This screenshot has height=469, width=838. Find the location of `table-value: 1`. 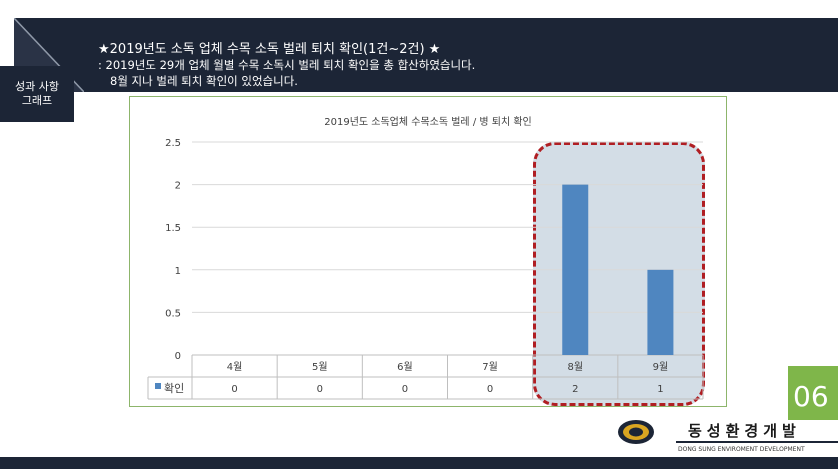

table-value: 1 is located at coordinates (660, 389).